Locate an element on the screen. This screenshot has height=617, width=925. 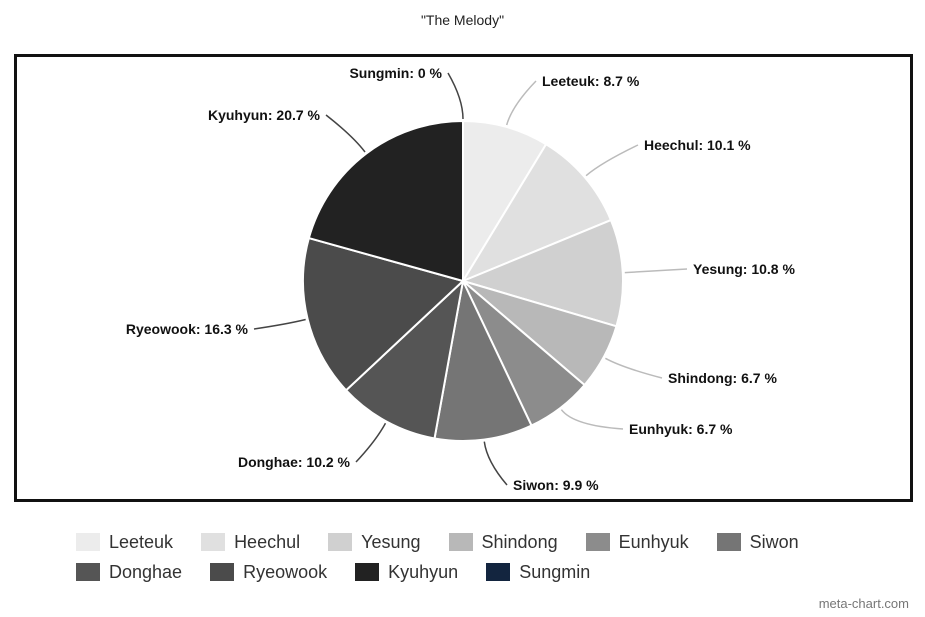
legend-item-leeteuk: Leeteuk is located at coordinates (124, 542).